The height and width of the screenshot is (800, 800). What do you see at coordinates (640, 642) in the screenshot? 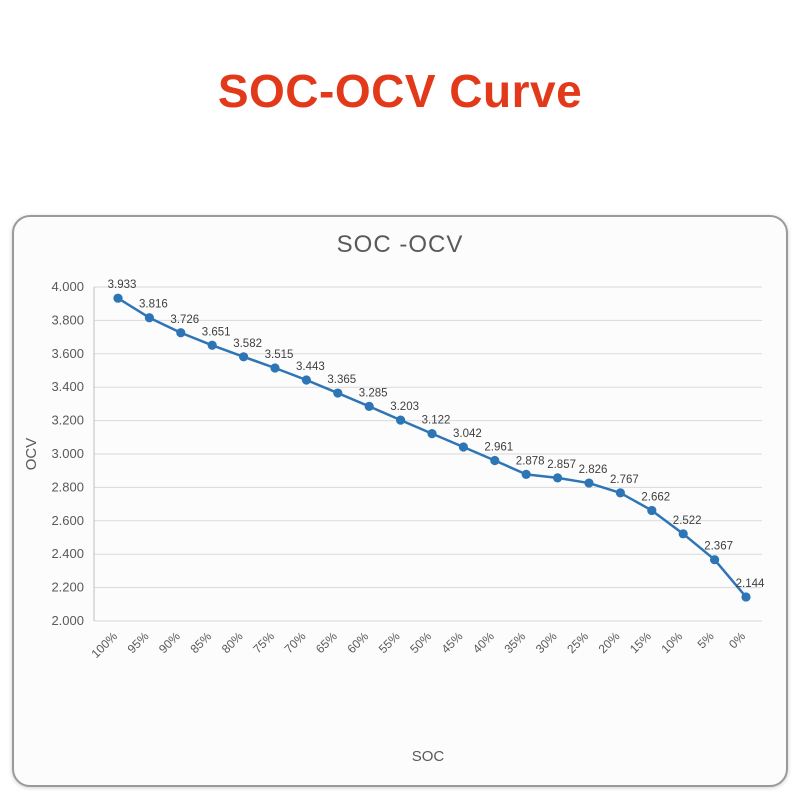
I see `x-tick-label: 15%` at bounding box center [640, 642].